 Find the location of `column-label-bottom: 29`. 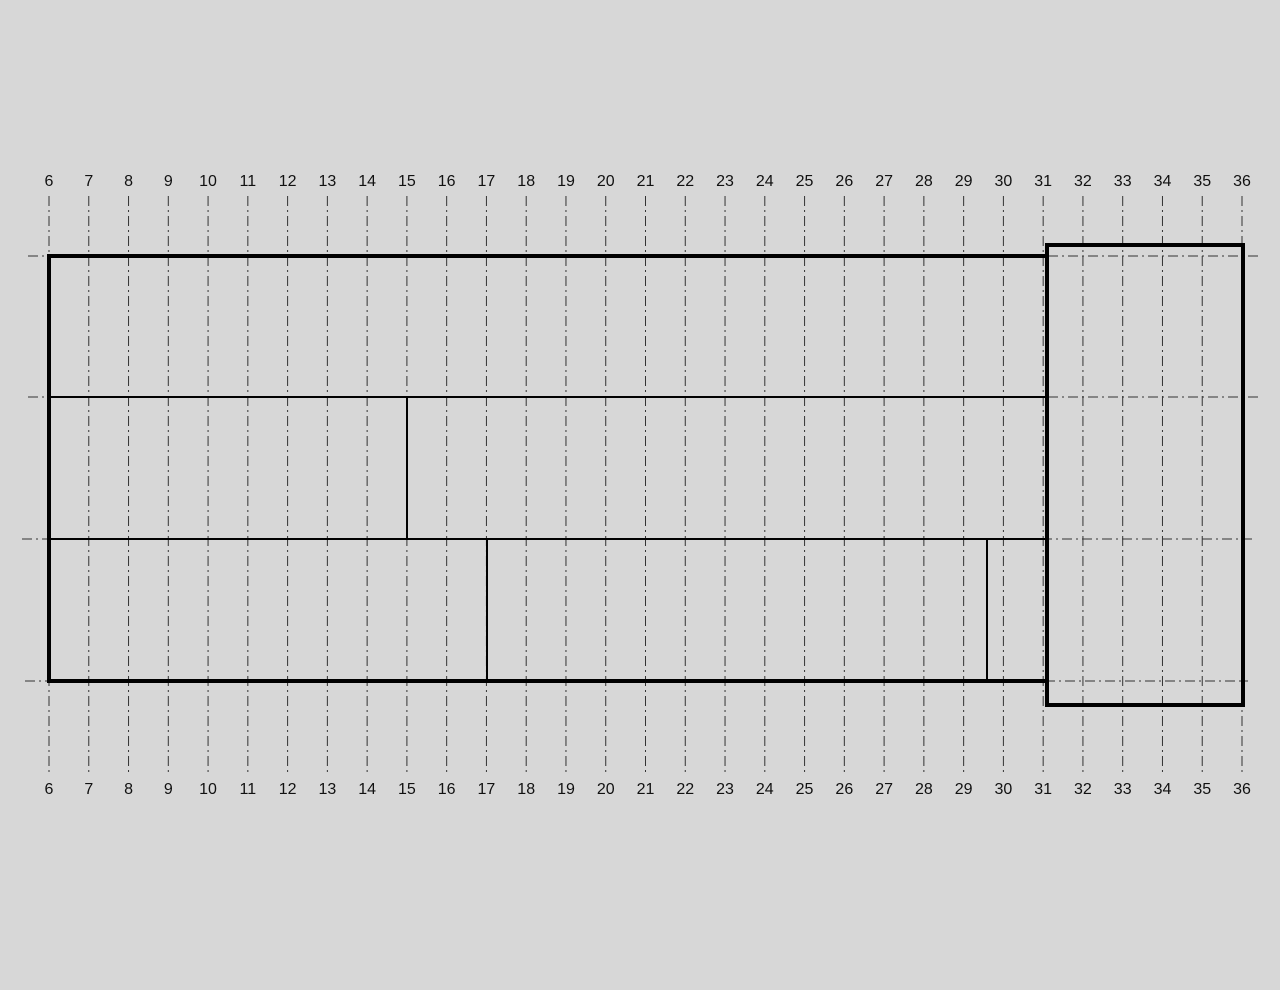

column-label-bottom: 29 is located at coordinates (964, 789).